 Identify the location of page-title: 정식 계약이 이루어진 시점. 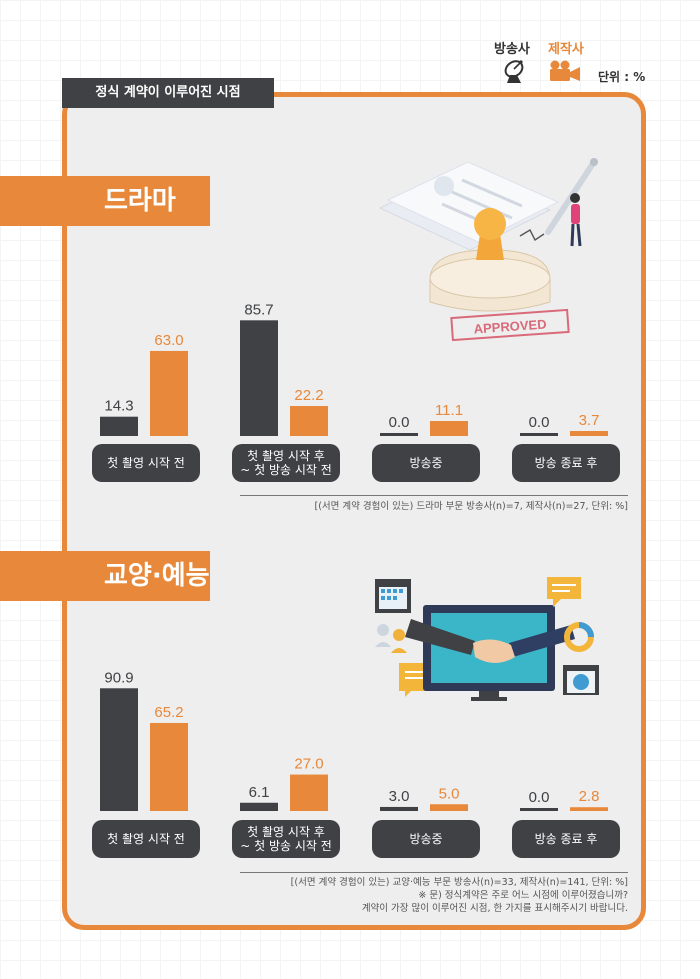
(168, 93).